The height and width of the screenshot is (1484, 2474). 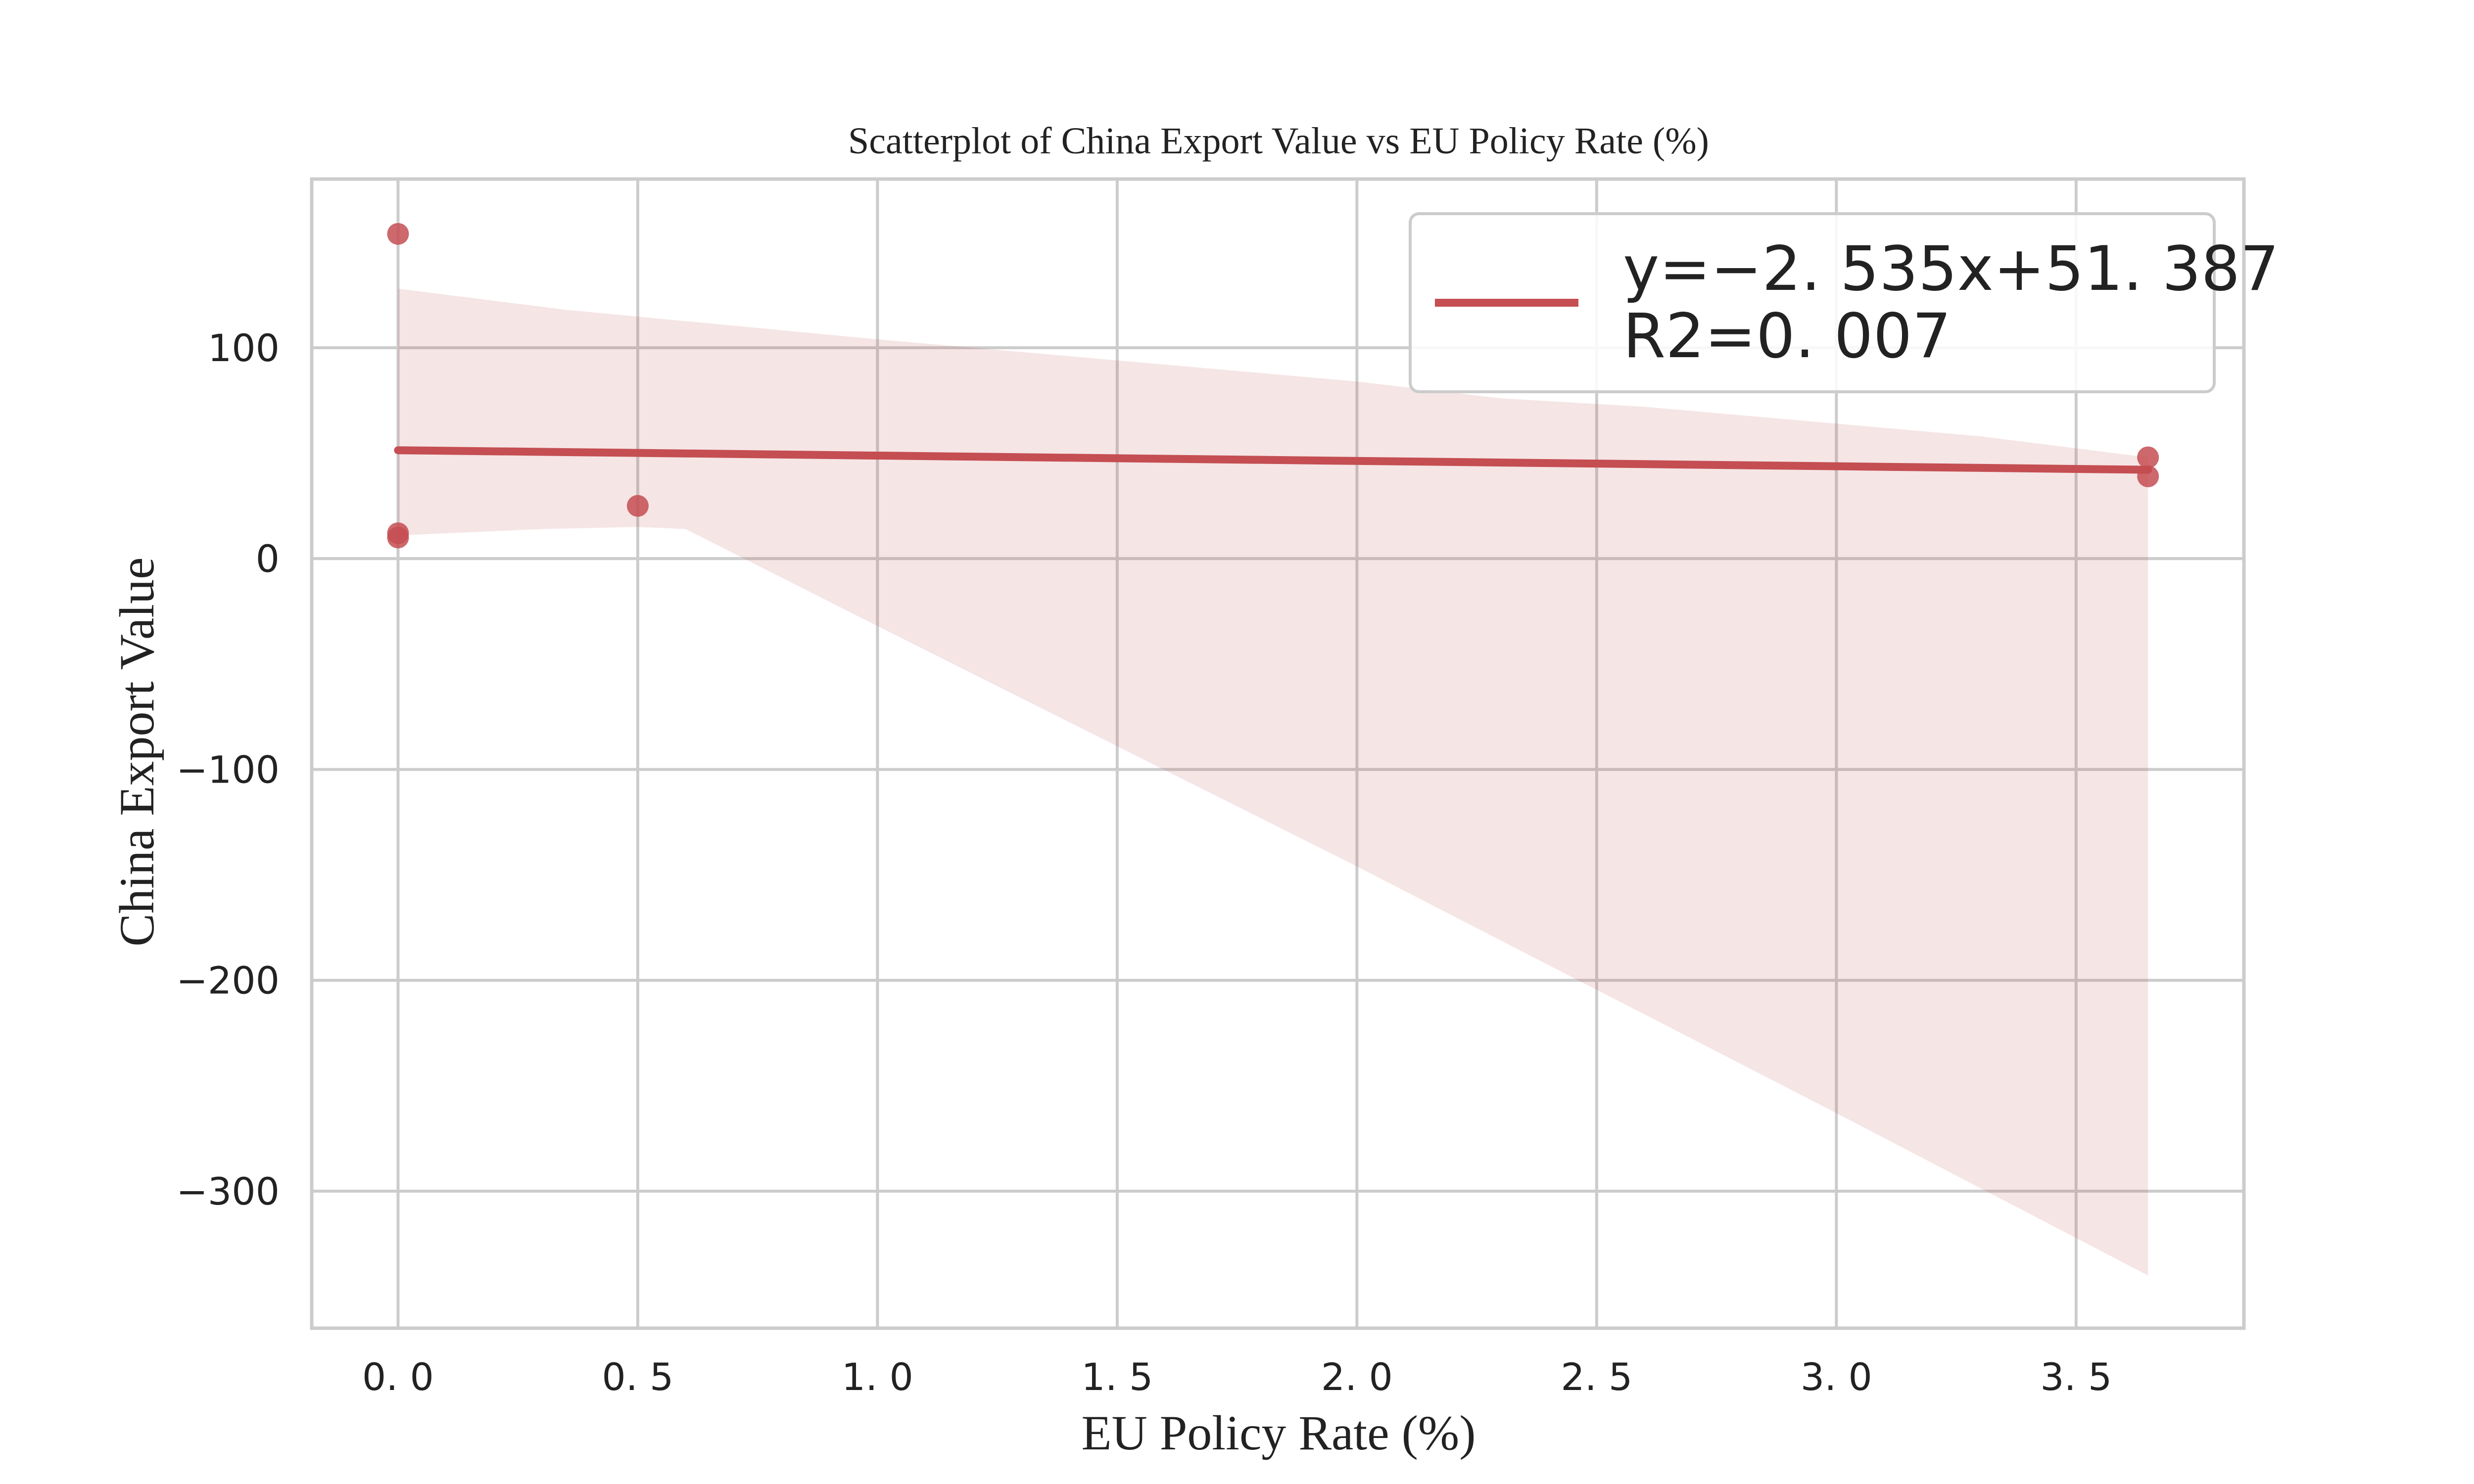 I want to click on legend-box, so click(x=1813, y=302).